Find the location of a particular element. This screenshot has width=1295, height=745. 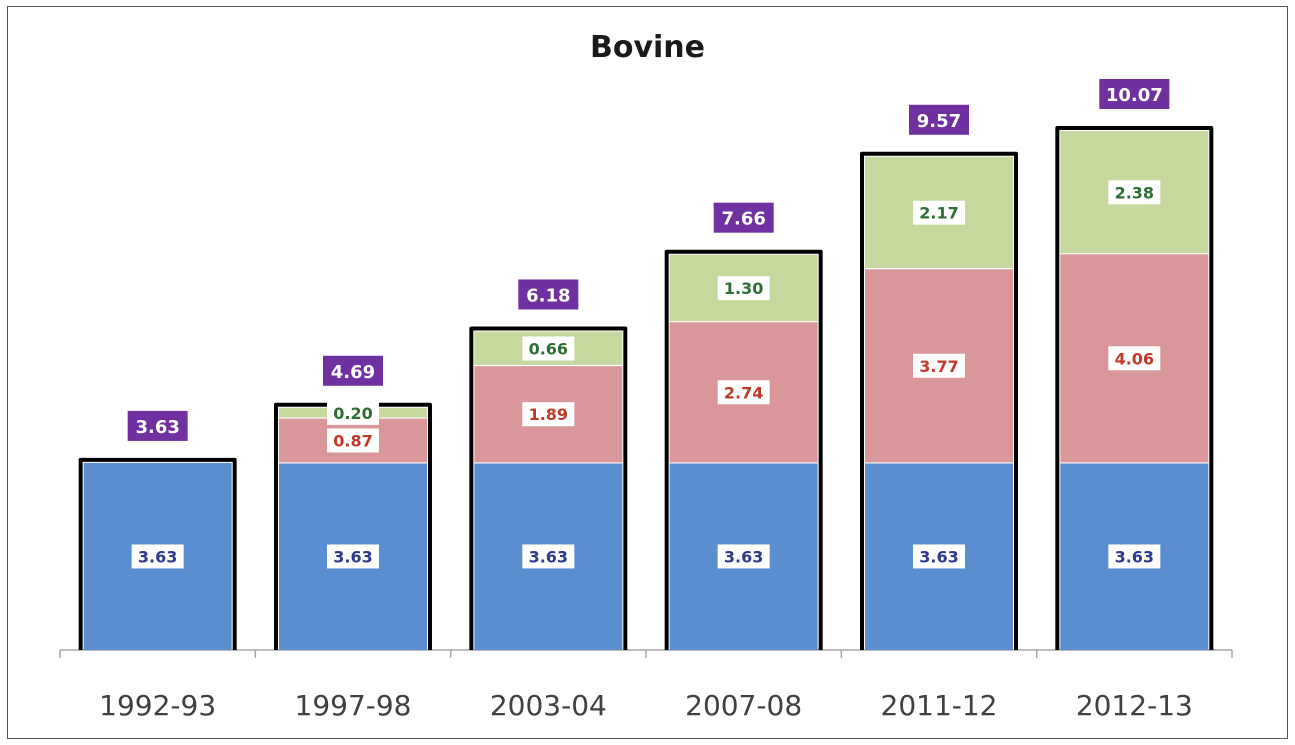

segment-label: 0.66 is located at coordinates (548, 348).